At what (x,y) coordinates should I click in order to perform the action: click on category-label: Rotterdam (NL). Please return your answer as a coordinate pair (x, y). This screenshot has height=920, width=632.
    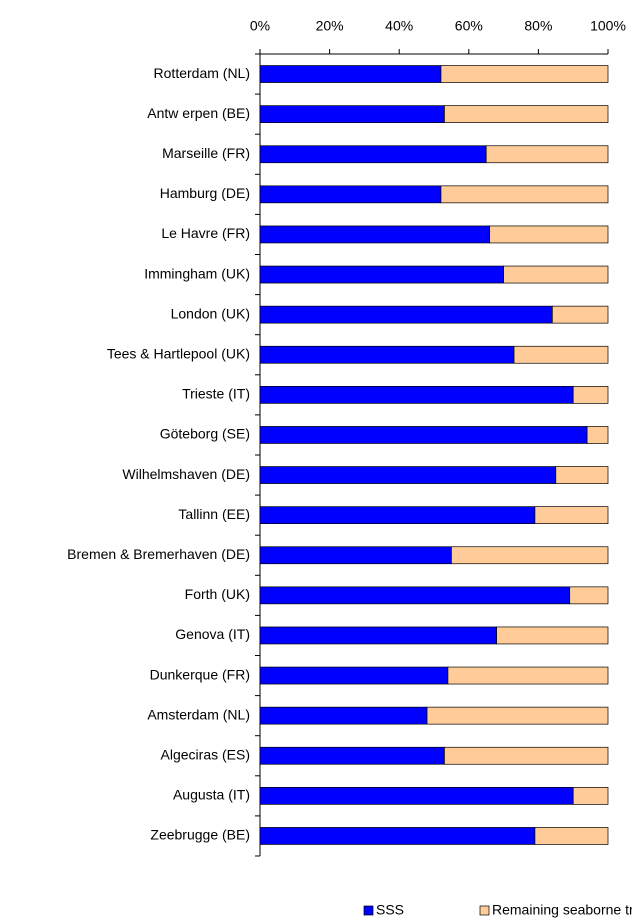
    Looking at the image, I should click on (202, 73).